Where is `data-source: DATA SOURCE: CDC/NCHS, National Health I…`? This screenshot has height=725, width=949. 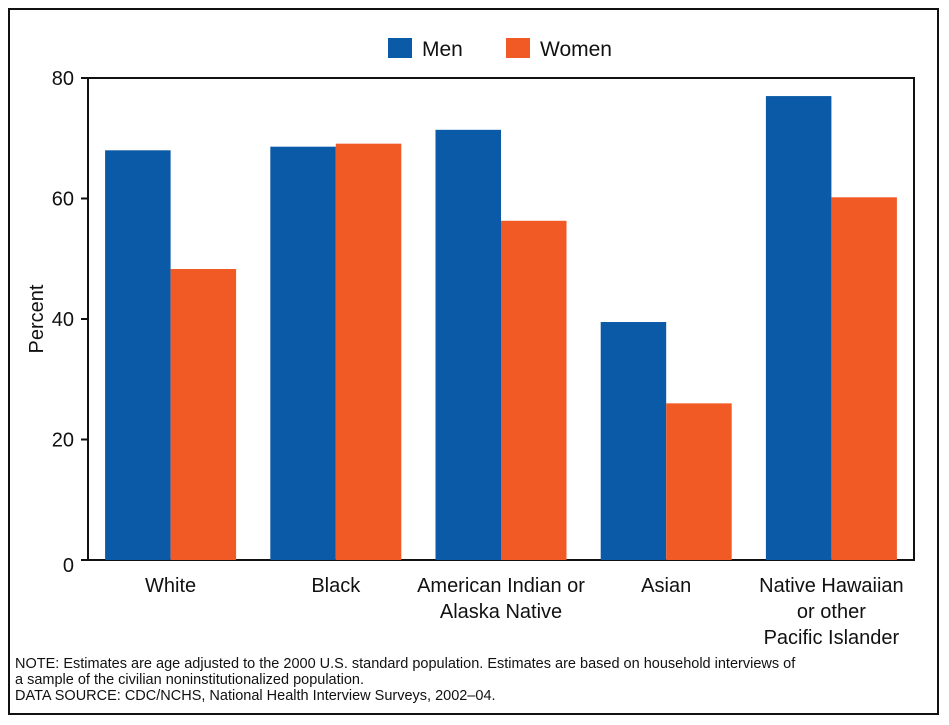
data-source: DATA SOURCE: CDC/NCHS, National Health I… is located at coordinates (255, 696).